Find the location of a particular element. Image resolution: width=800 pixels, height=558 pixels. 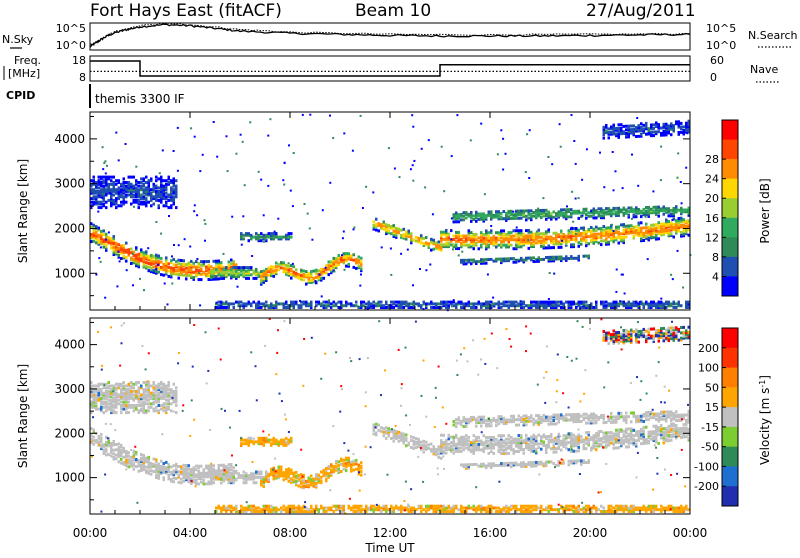

nsky-series-line is located at coordinates (390, 35).